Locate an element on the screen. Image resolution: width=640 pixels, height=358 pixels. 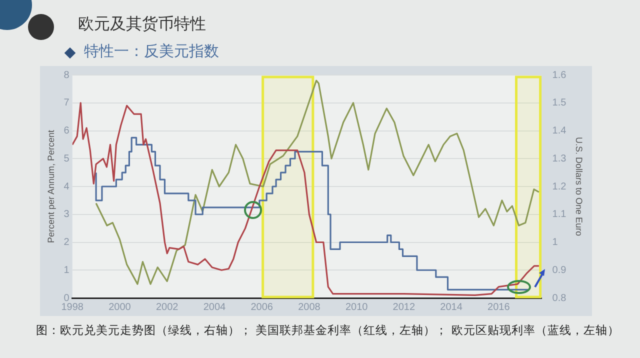
x-tick-label: 2004 is located at coordinates (214, 307).